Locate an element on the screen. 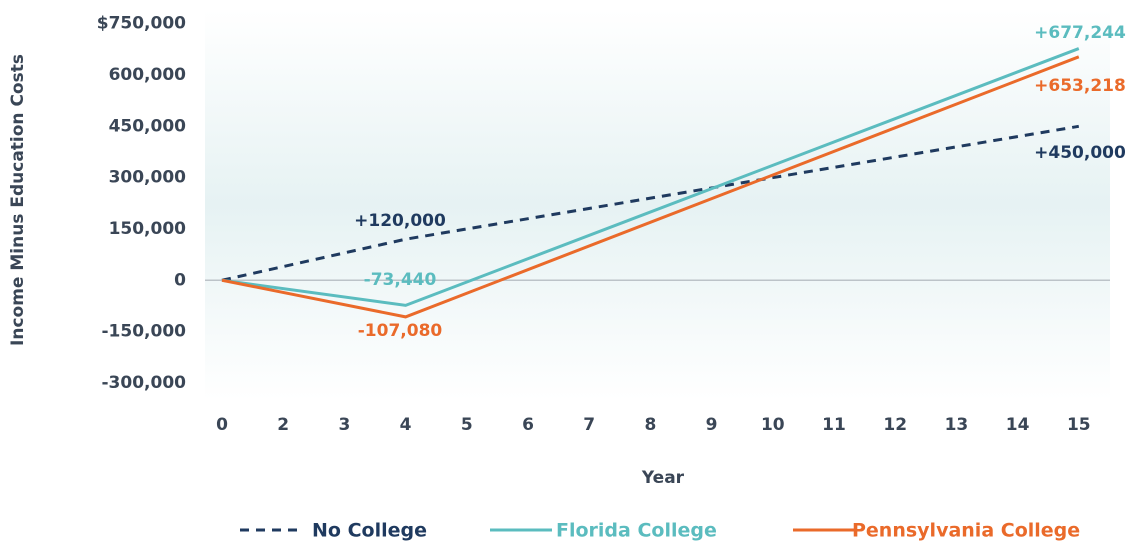 Image resolution: width=1130 pixels, height=546 pixels. x-tick-label: 7 is located at coordinates (589, 425).